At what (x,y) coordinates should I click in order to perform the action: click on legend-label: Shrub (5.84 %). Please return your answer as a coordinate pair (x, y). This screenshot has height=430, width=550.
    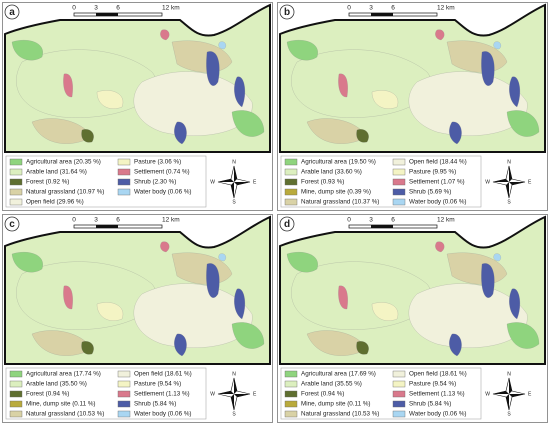
    Looking at the image, I should click on (430, 404).